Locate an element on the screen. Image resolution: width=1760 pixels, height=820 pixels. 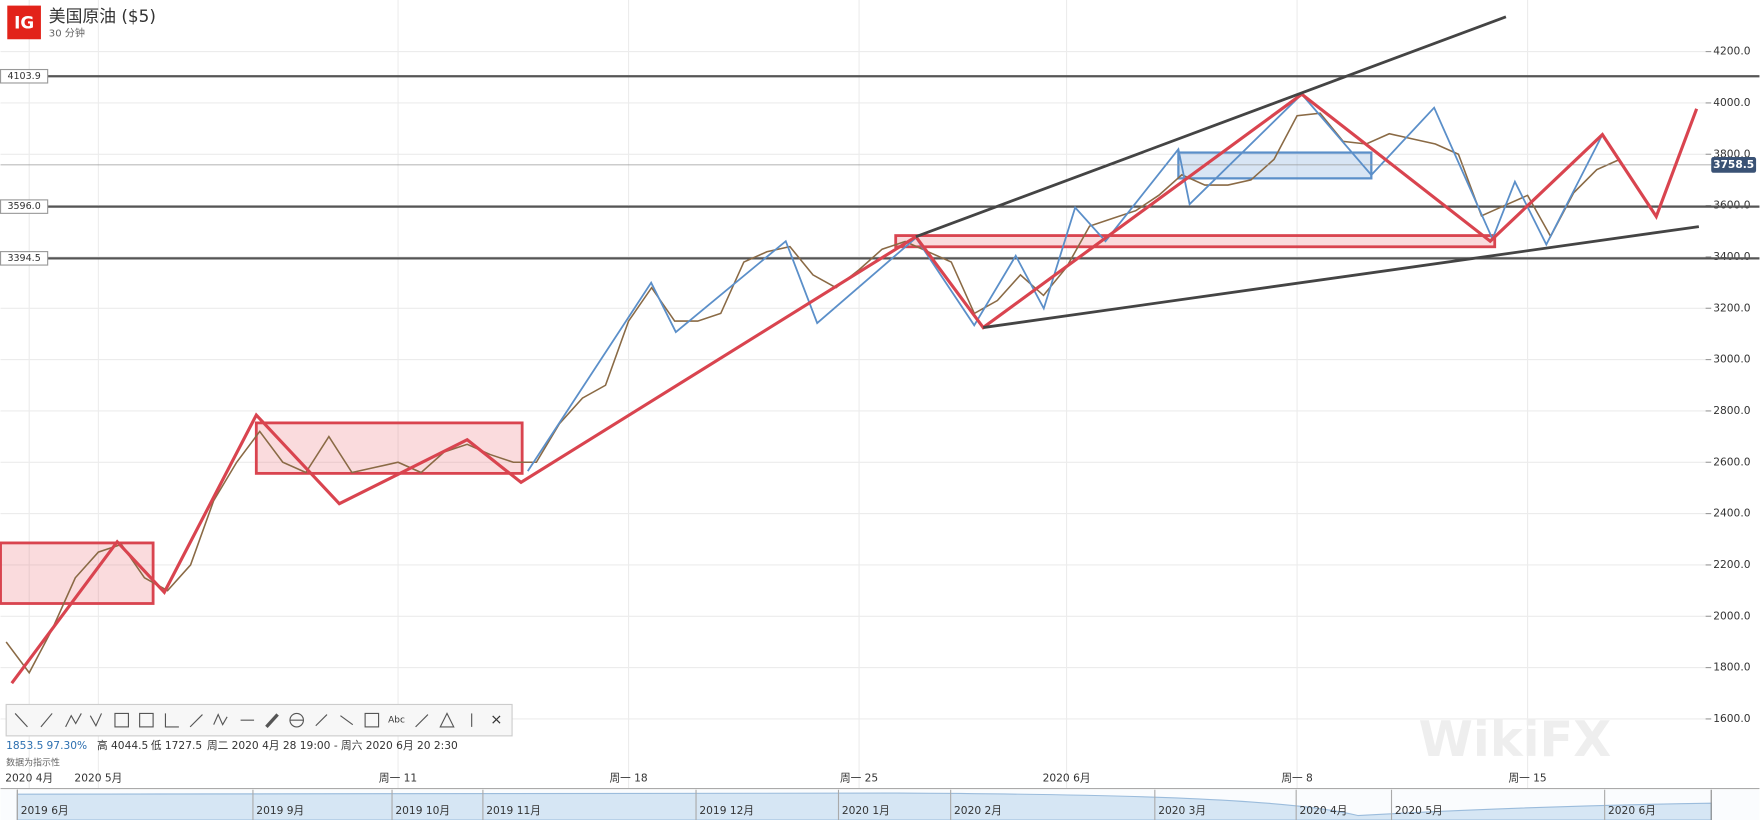
navigator-label: 2020 2月 is located at coordinates (978, 810).